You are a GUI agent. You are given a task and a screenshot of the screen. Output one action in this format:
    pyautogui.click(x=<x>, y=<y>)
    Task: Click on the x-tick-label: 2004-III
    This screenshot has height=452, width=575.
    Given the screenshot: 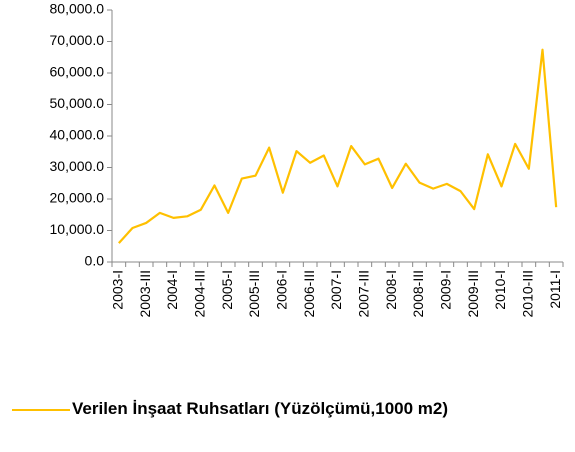 What is the action you would take?
    pyautogui.click(x=200, y=293)
    